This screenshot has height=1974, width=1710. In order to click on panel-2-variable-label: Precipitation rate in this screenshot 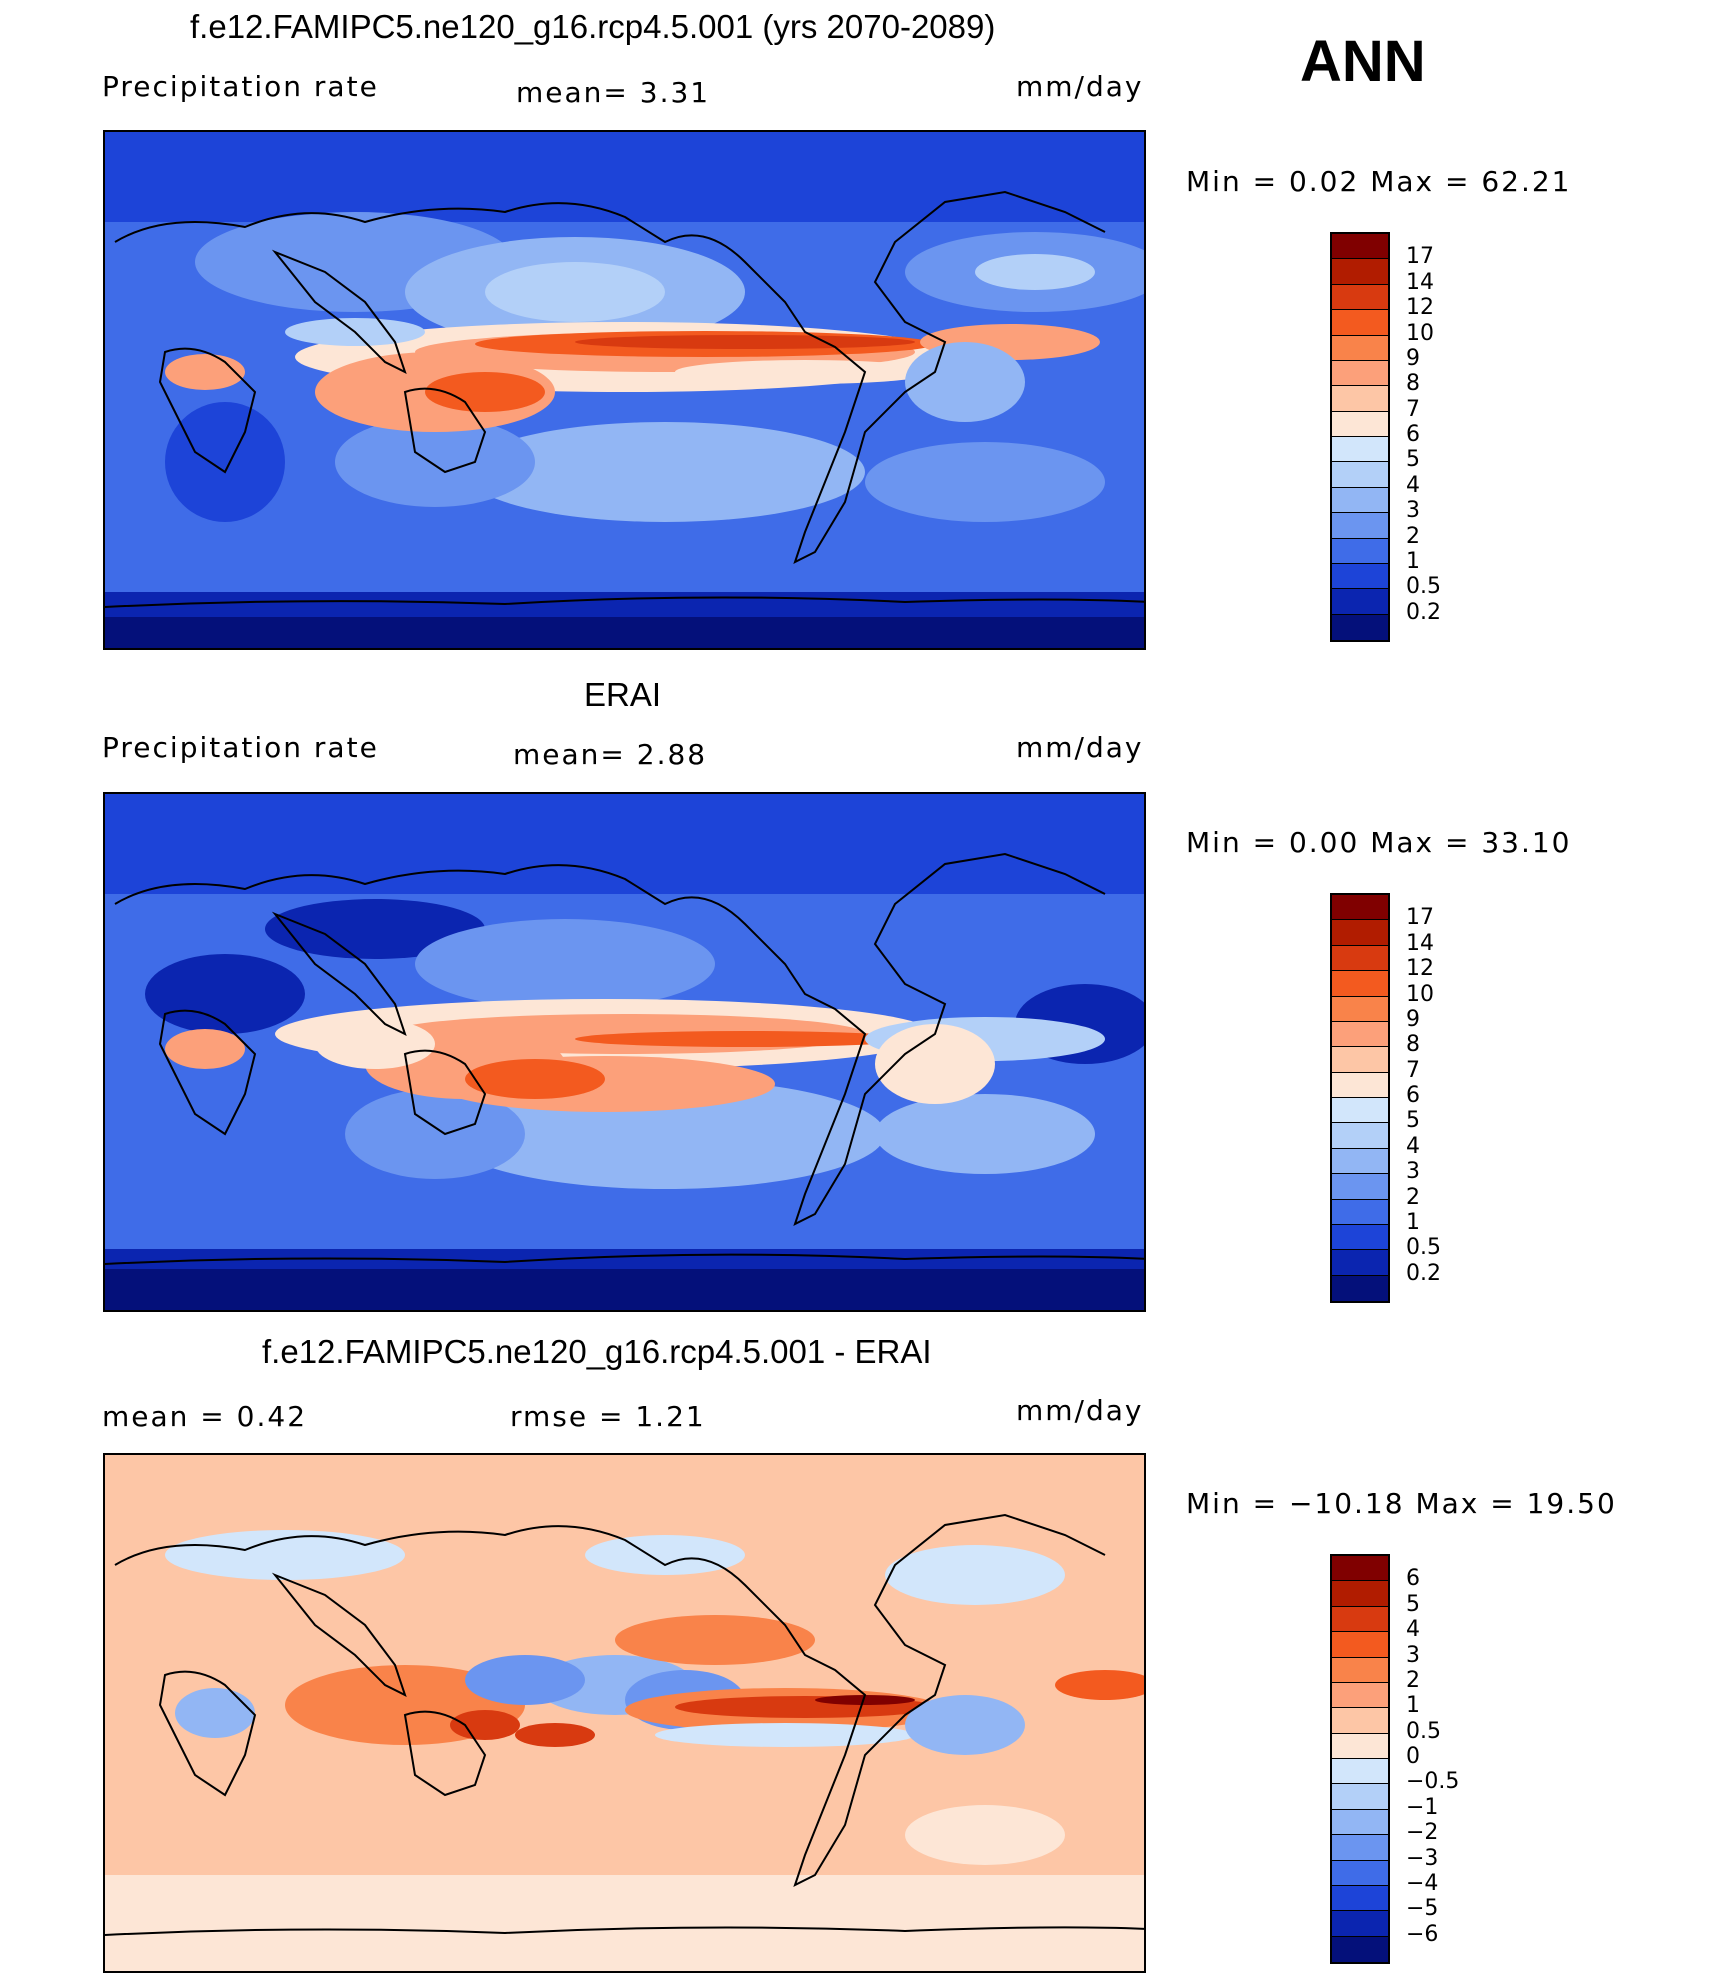, I will do `click(240, 747)`.